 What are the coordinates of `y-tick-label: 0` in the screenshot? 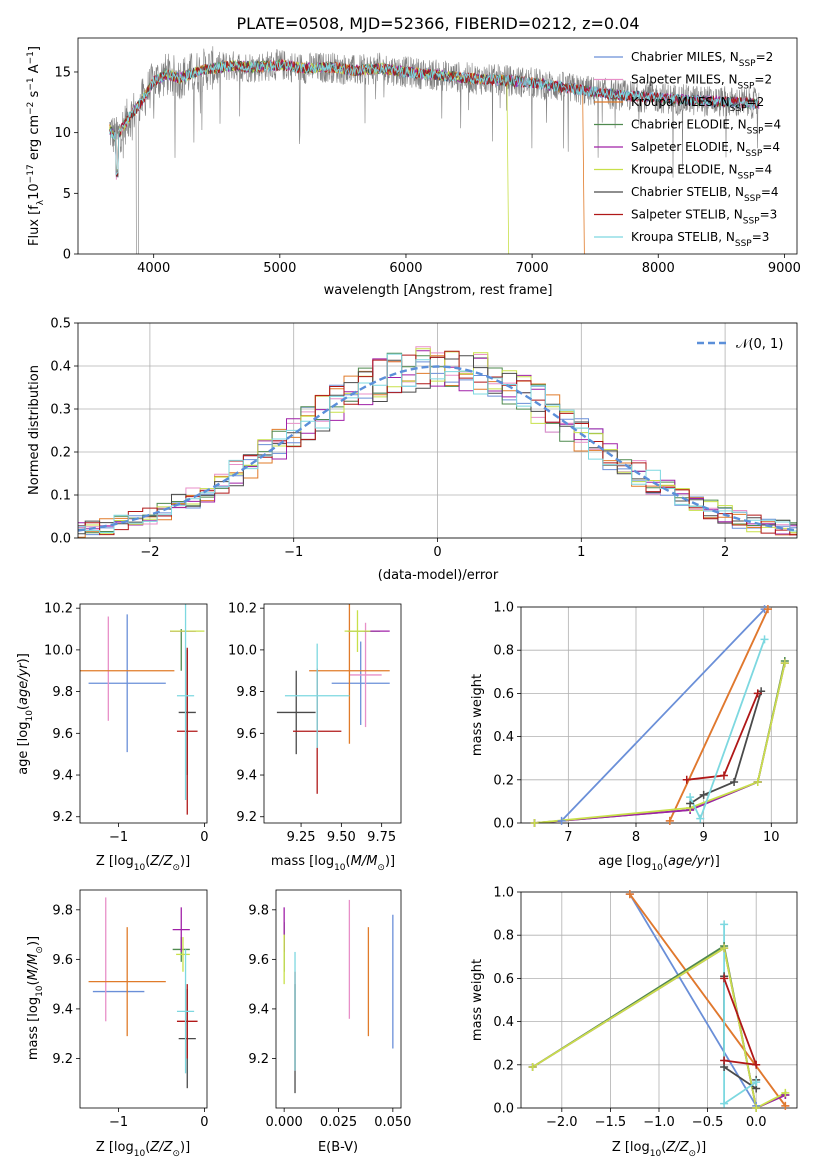 It's located at (67, 255).